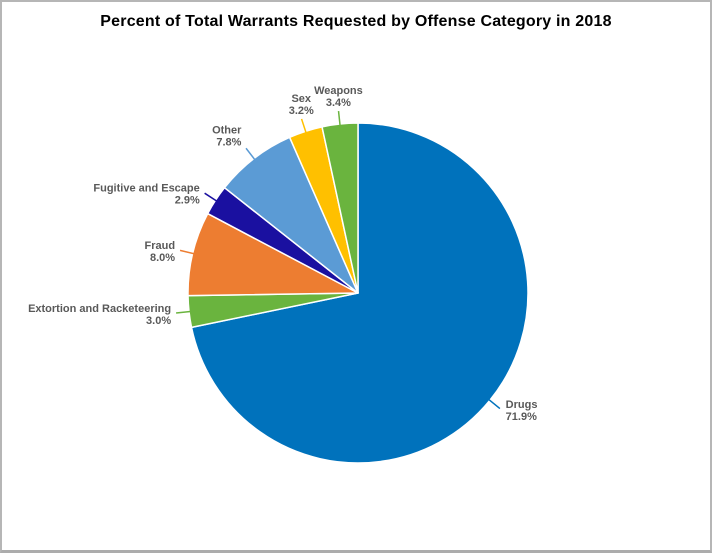 Image resolution: width=712 pixels, height=553 pixels. Describe the element at coordinates (159, 246) in the screenshot. I see `slice-name-fraud: Fraud` at that location.